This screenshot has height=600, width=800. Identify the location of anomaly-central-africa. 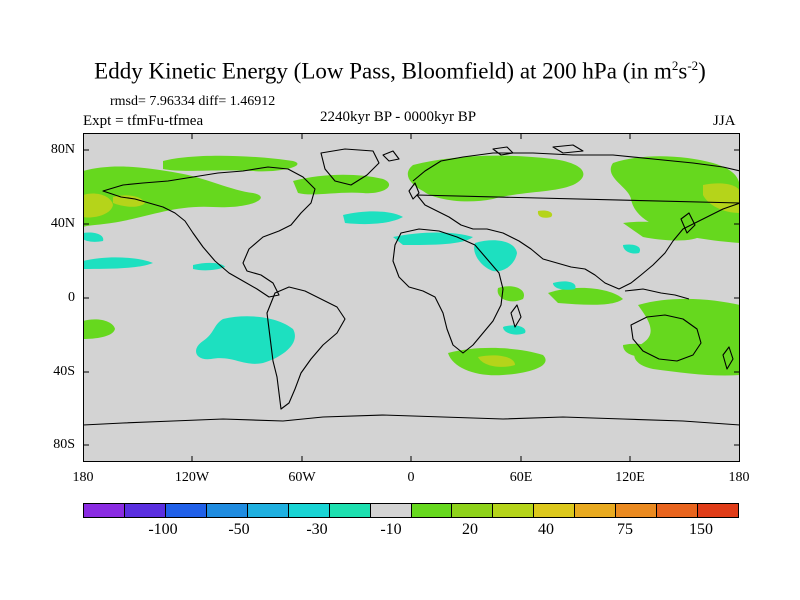
(510, 294).